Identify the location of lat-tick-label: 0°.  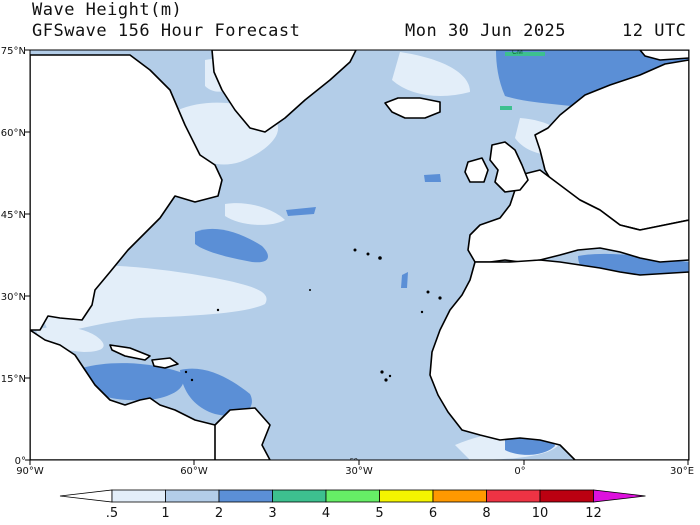
(20, 461).